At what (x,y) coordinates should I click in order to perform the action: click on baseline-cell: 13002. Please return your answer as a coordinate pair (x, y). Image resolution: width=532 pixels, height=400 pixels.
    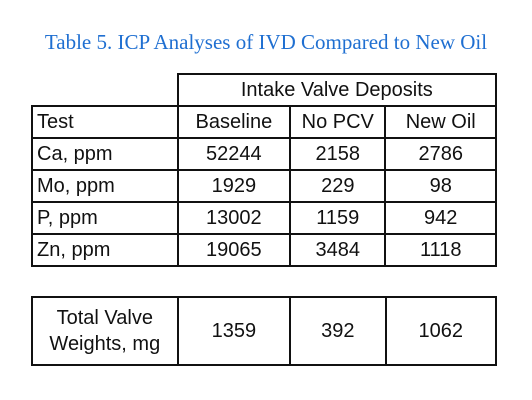
    Looking at the image, I should click on (234, 218).